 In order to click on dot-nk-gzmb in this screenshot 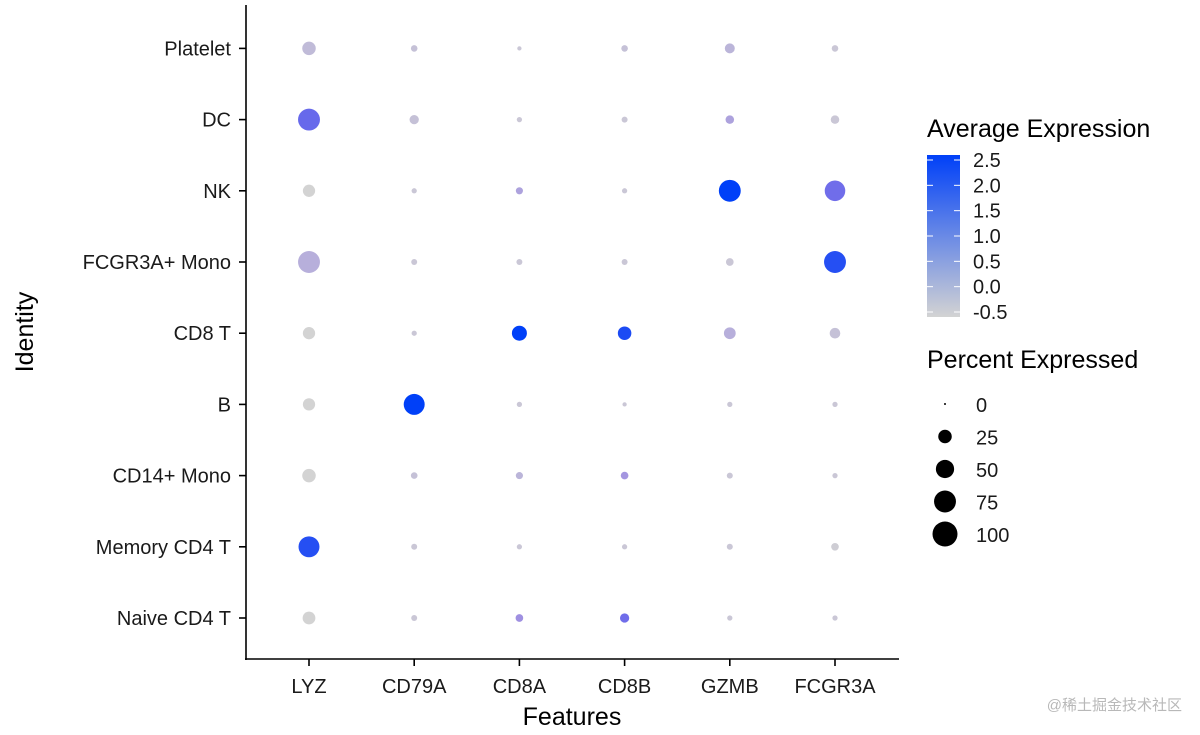, I will do `click(729, 190)`.